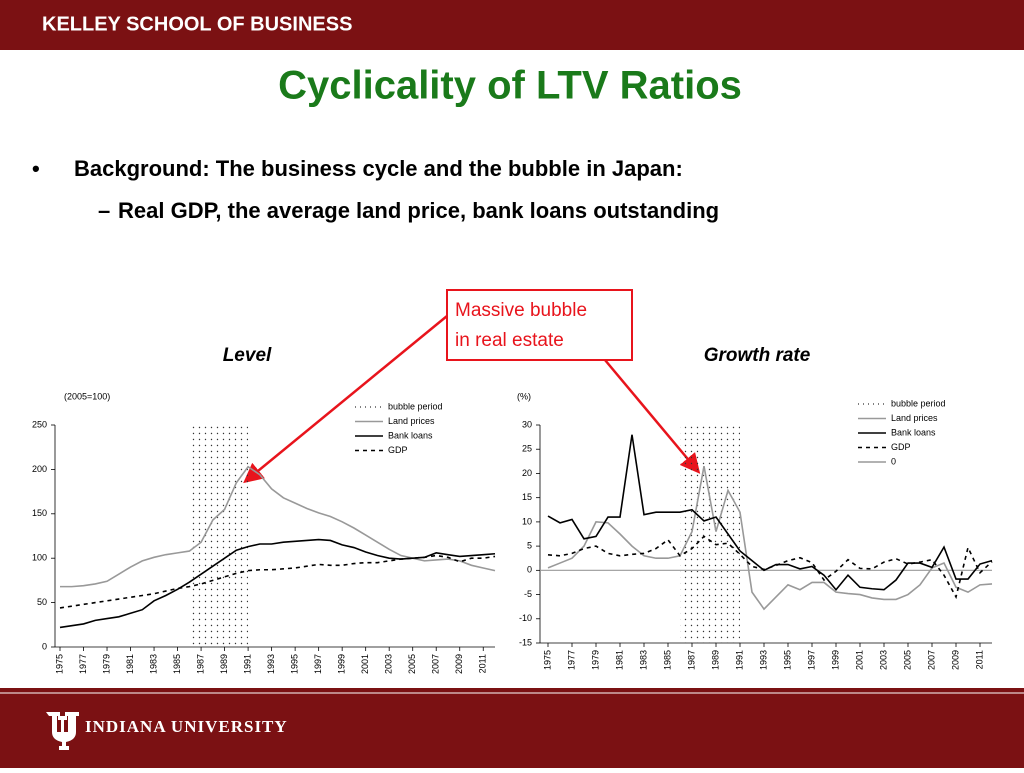 The height and width of the screenshot is (773, 1024). What do you see at coordinates (62, 731) in the screenshot?
I see `iu-logo` at bounding box center [62, 731].